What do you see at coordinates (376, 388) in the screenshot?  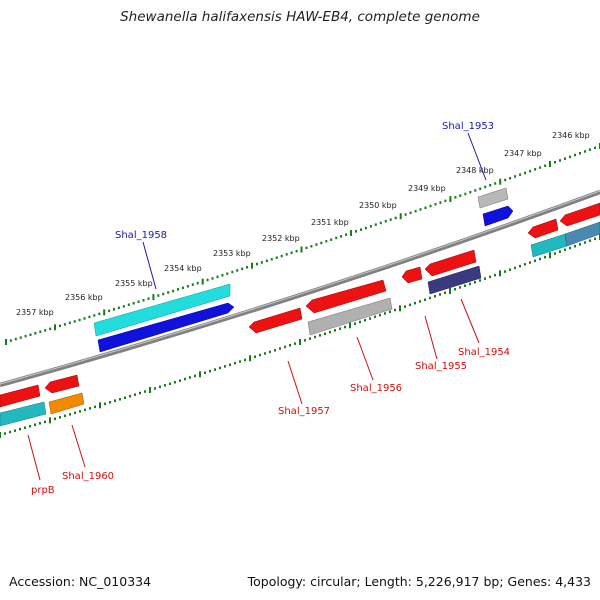 I see `gene-label-shal-1956: Shal_1956` at bounding box center [376, 388].